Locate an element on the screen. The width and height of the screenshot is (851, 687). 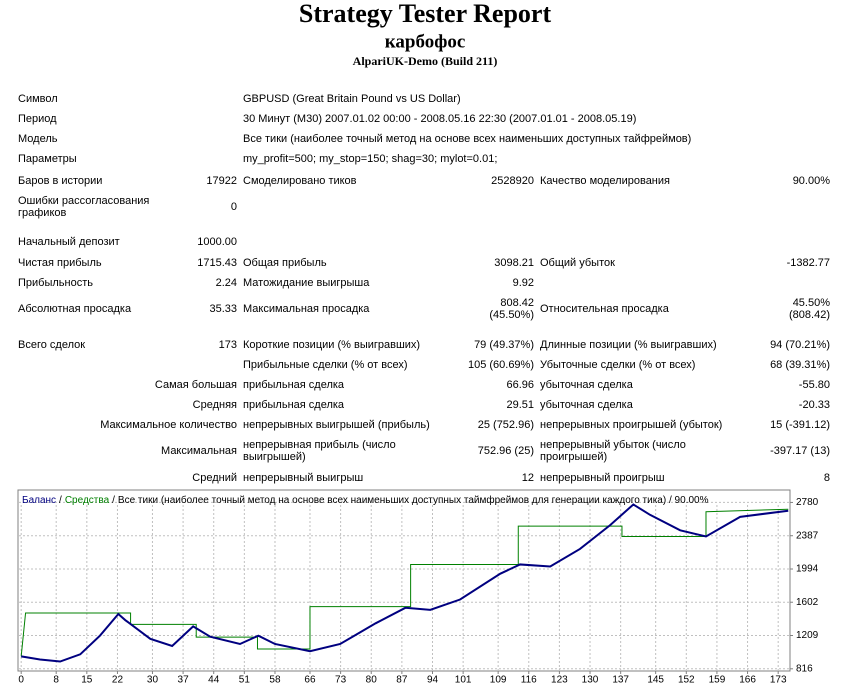
table-cell: (808.42) is located at coordinates (809, 315).